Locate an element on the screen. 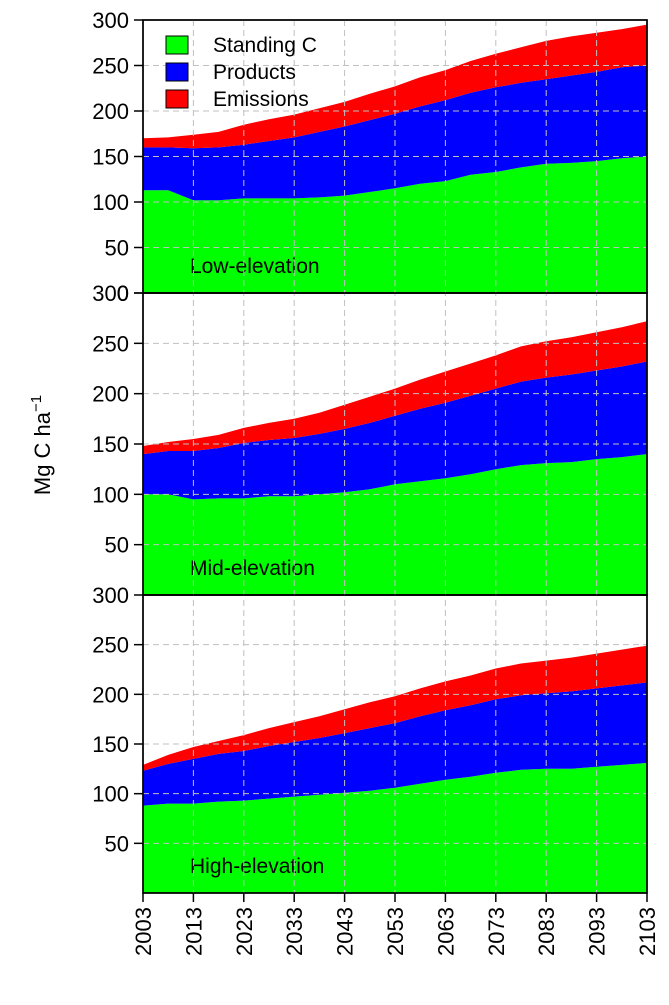  x-tick-label: 2093 is located at coordinates (597, 931).